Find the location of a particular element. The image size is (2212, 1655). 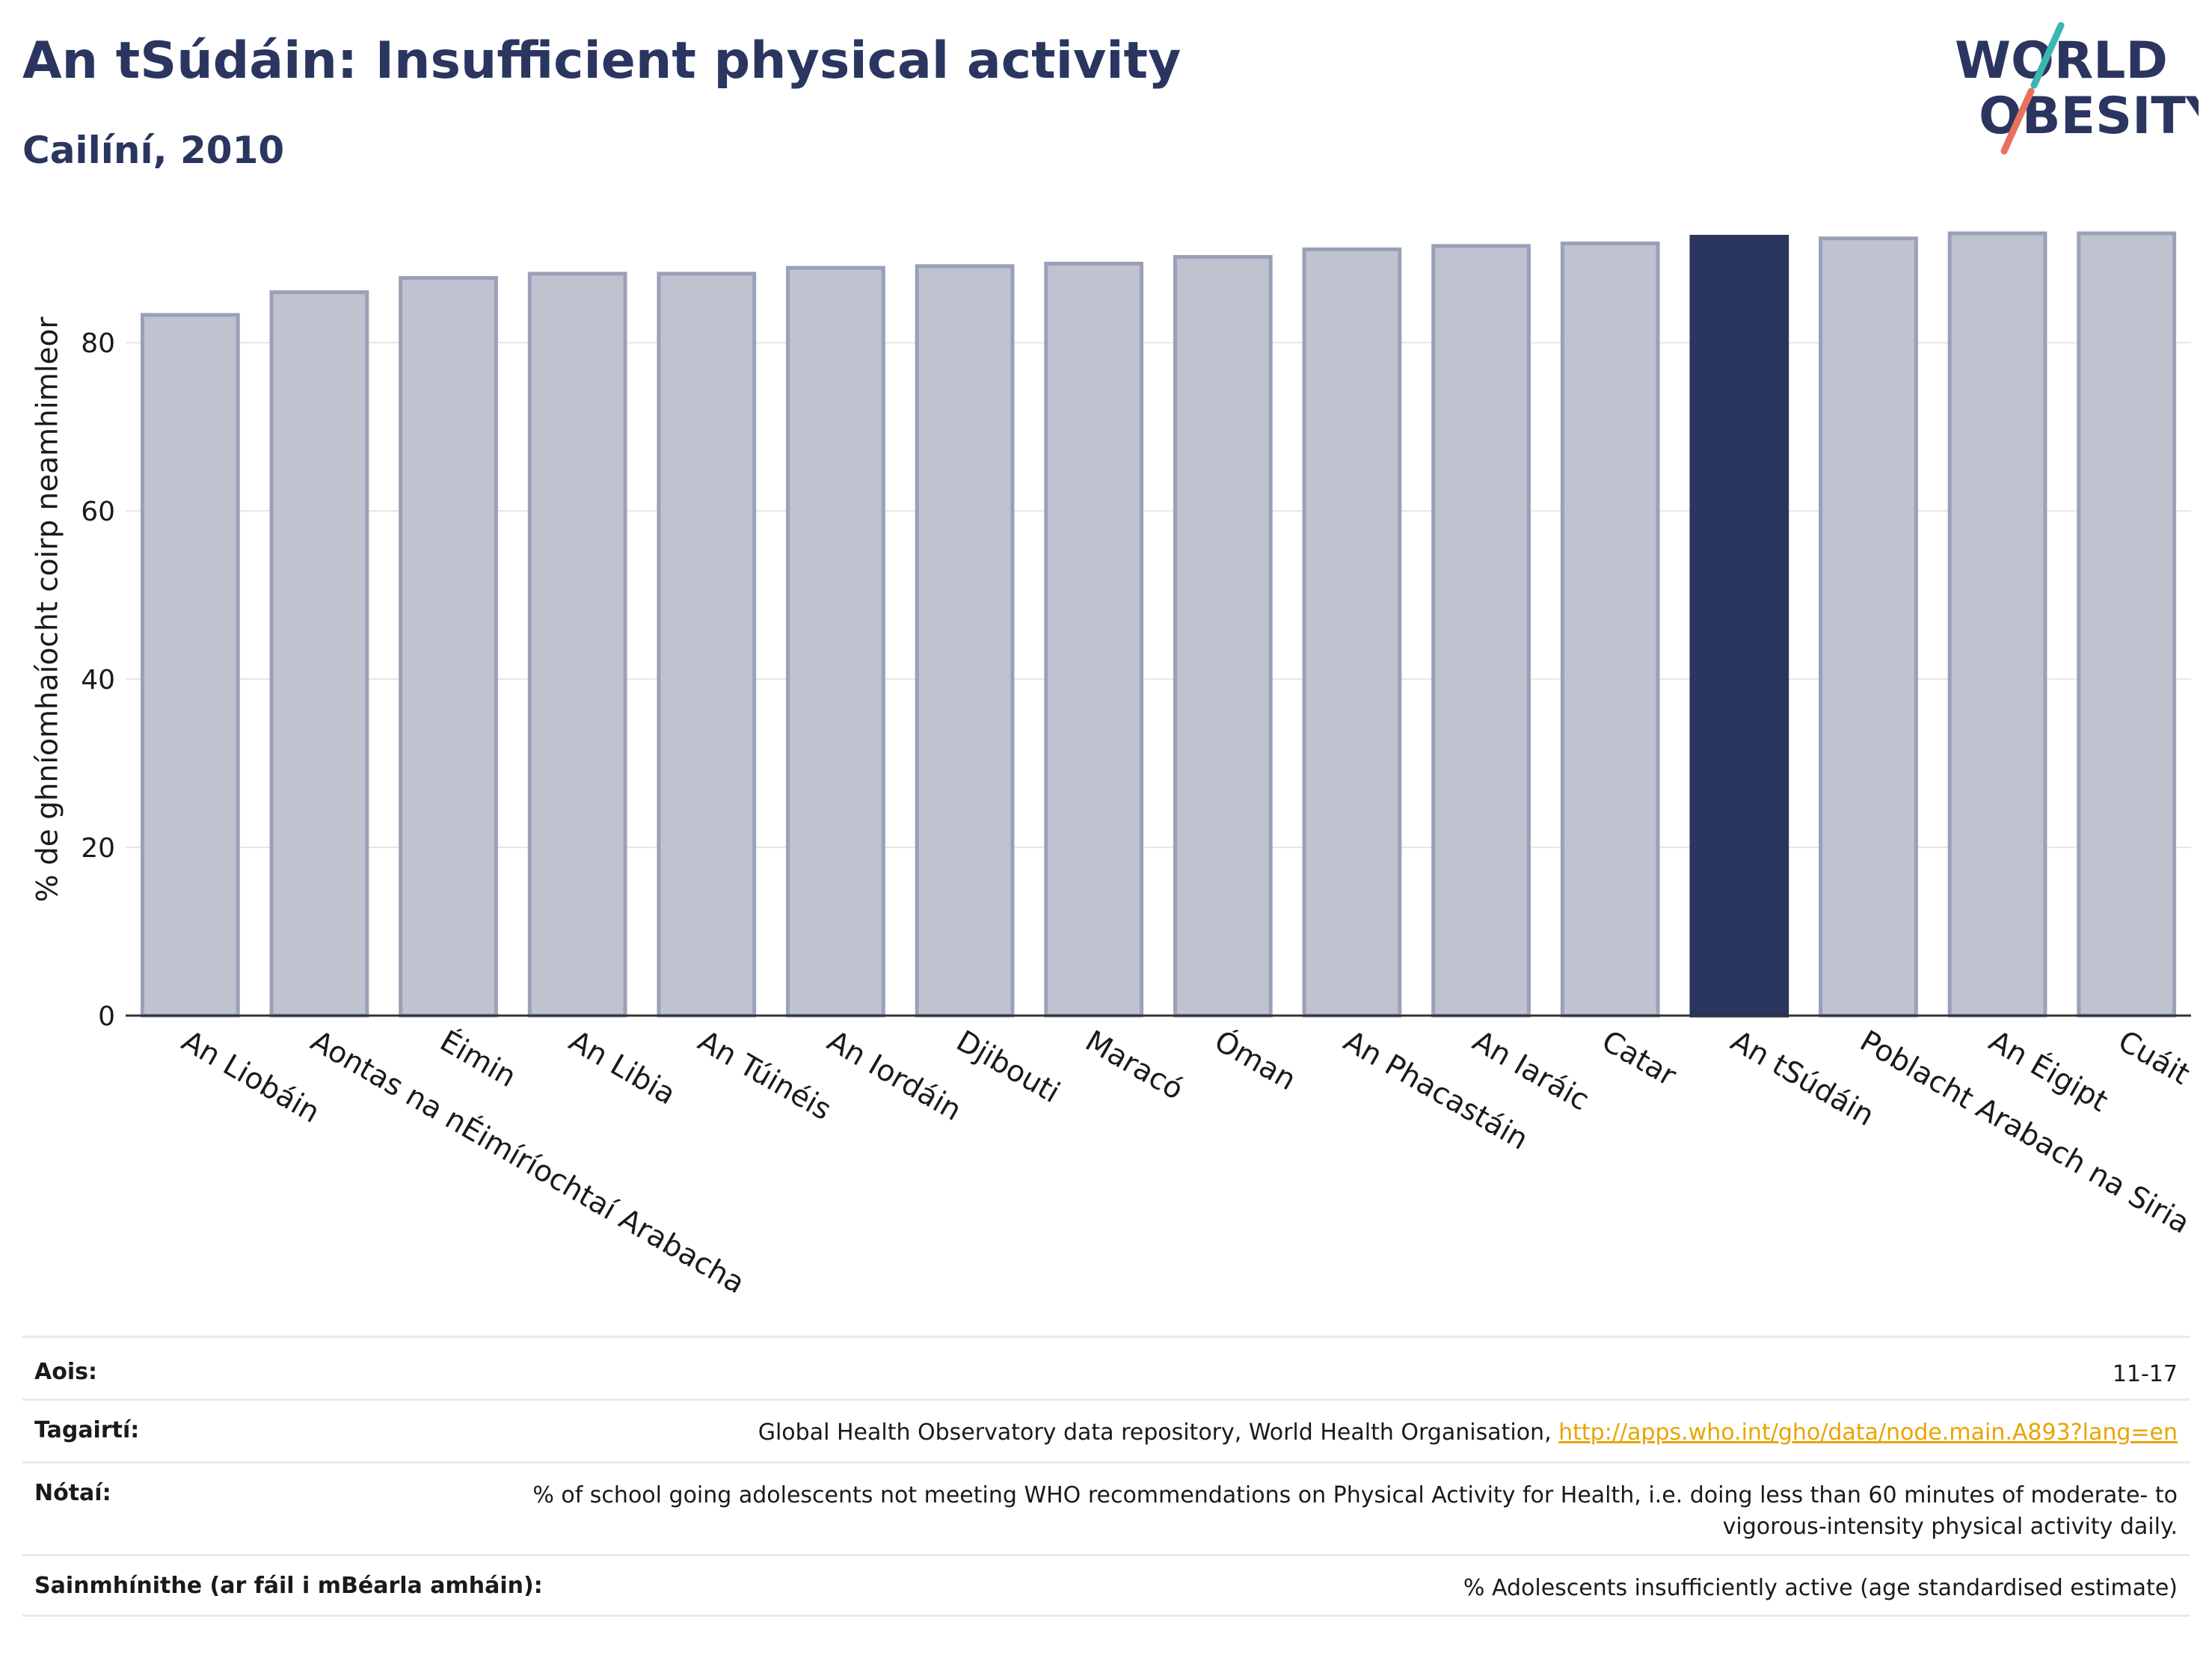

y-tick-label: 40 is located at coordinates (98, 680).